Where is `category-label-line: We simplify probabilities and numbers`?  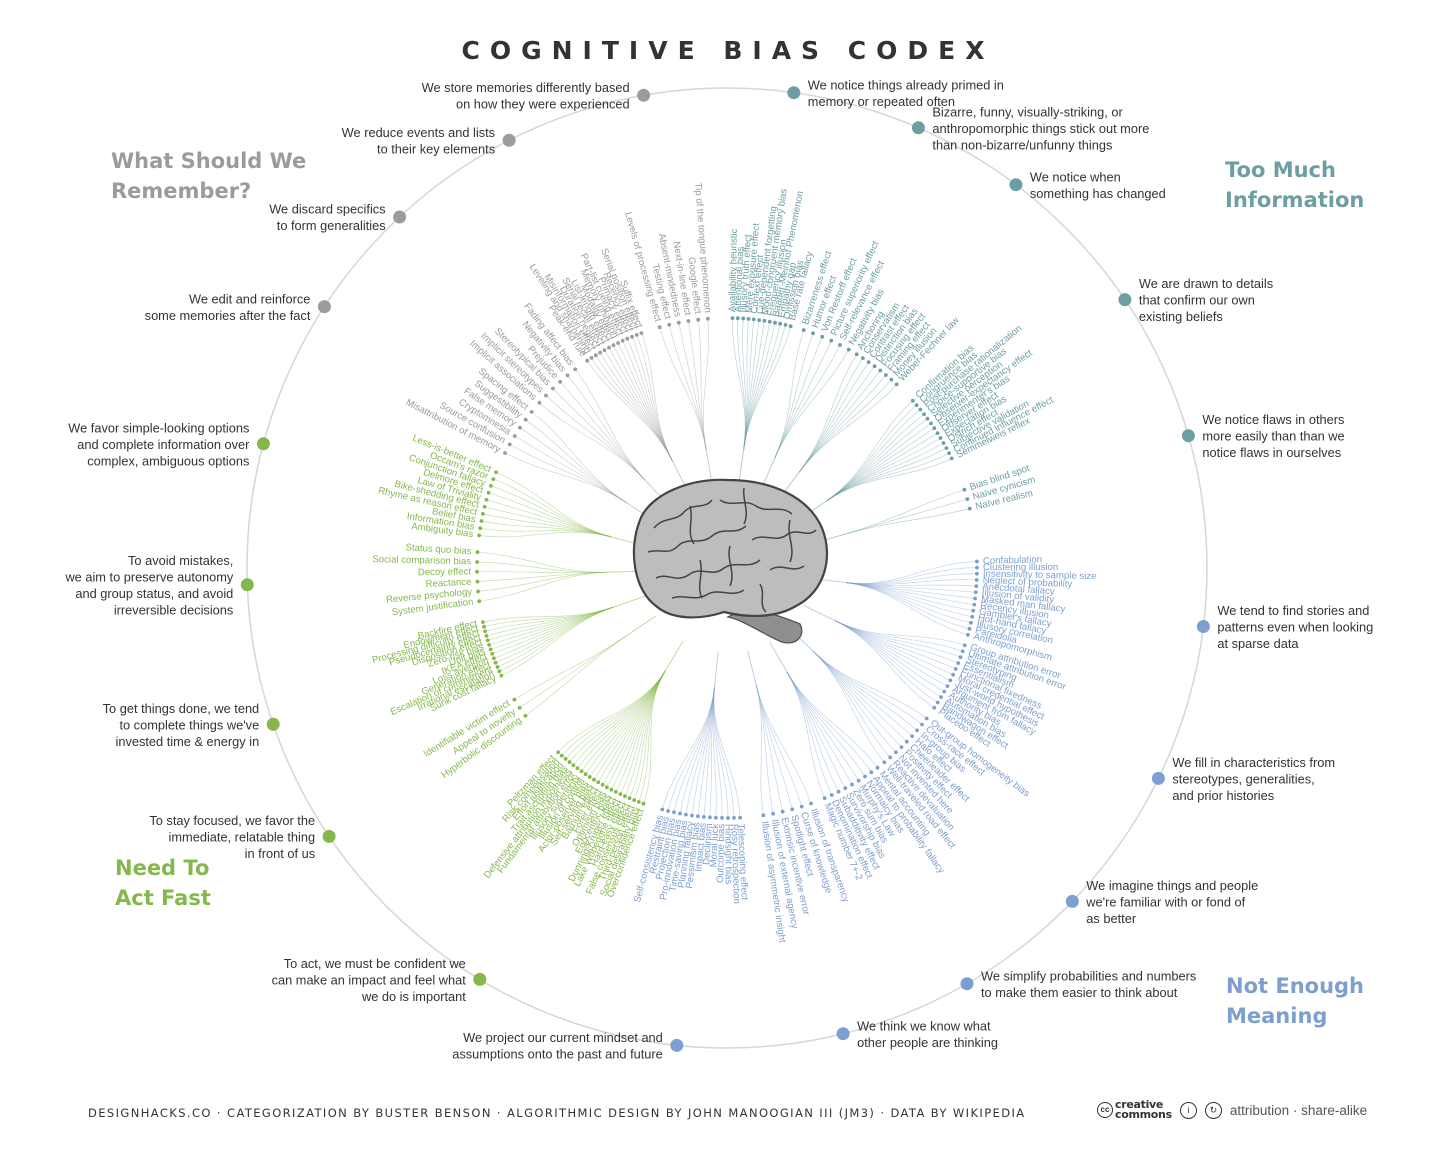 category-label-line: We simplify probabilities and numbers is located at coordinates (1088, 975).